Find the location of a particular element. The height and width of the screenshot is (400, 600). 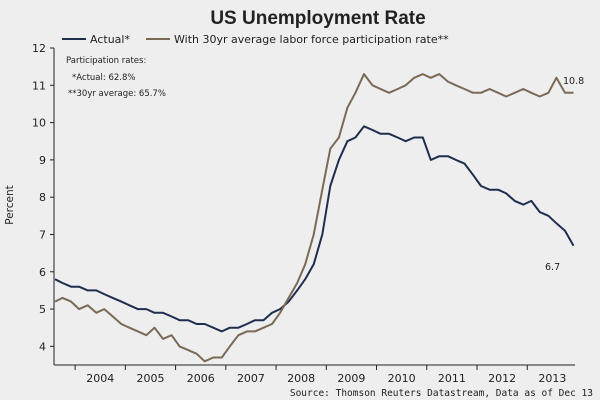

x-tick-label: 2004 is located at coordinates (100, 378).